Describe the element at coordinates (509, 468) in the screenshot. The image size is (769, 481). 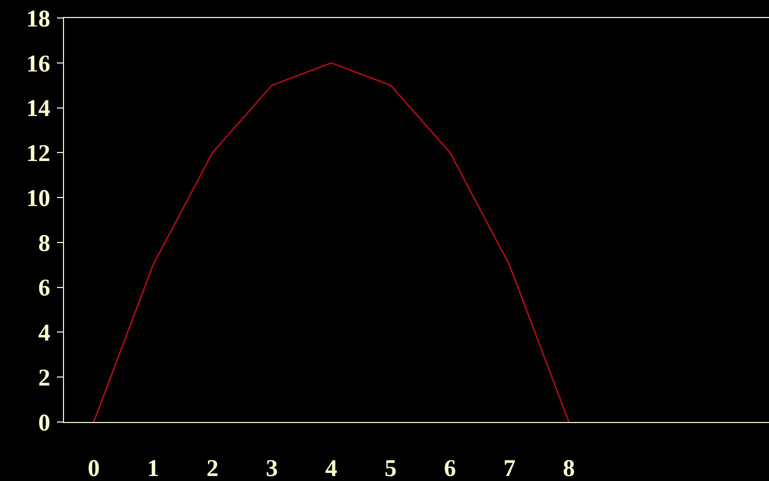
I see `x-tick-label: 7` at that location.